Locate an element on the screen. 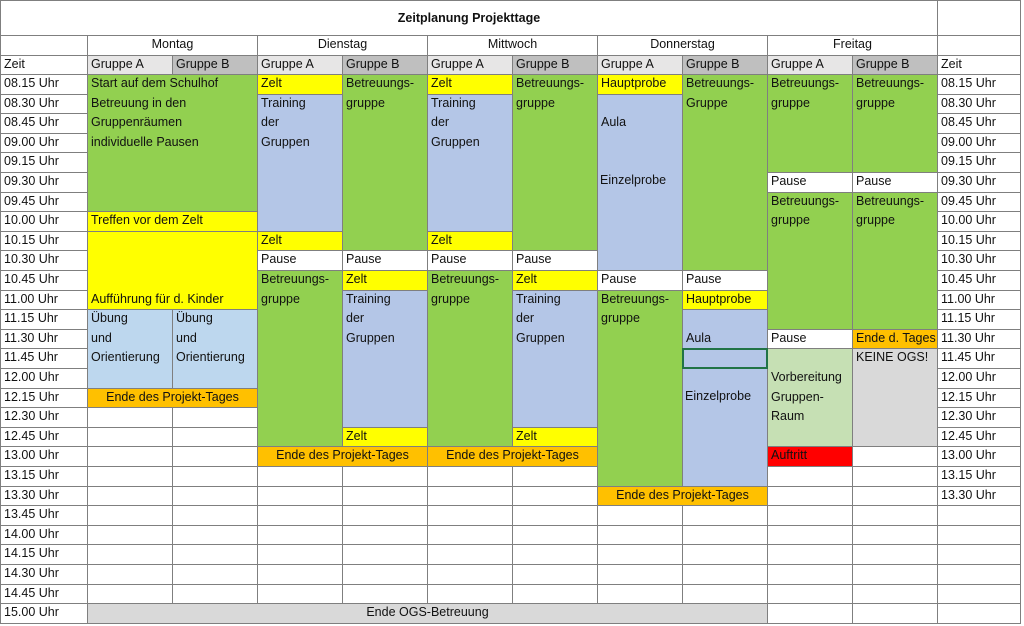 This screenshot has height=626, width=1024. time-cell-right: 09.15 Uhr is located at coordinates (979, 162).